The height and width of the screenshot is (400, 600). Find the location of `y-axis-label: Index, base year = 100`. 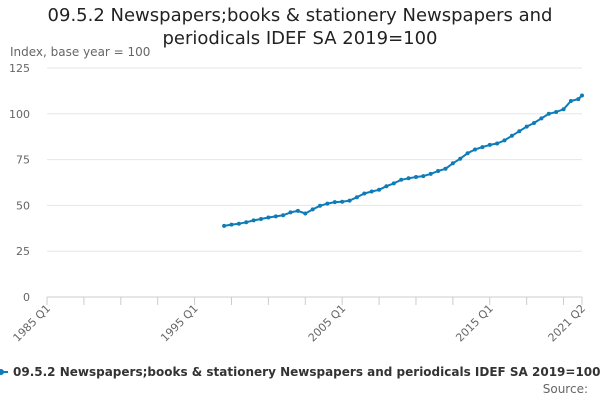

y-axis-label: Index, base year = 100 is located at coordinates (80, 52).